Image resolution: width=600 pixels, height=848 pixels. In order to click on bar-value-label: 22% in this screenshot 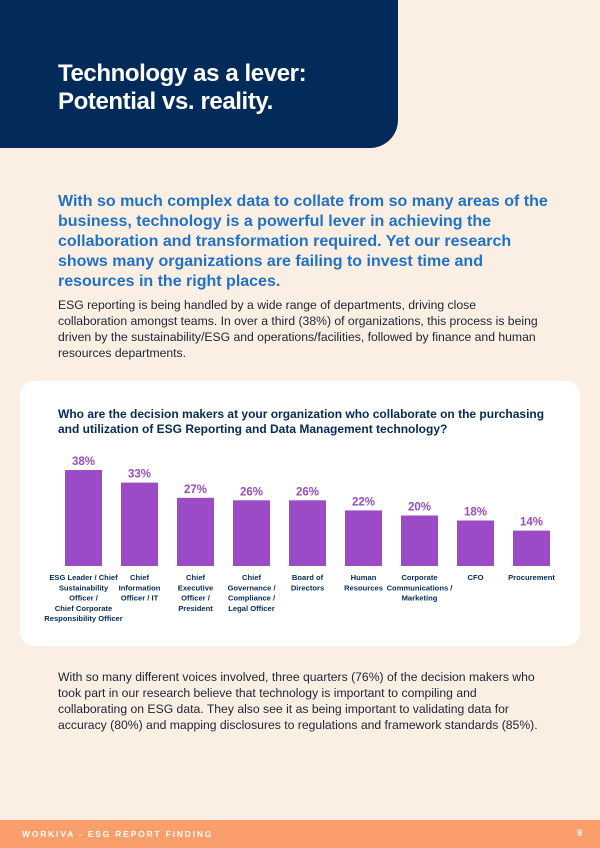, I will do `click(363, 502)`.